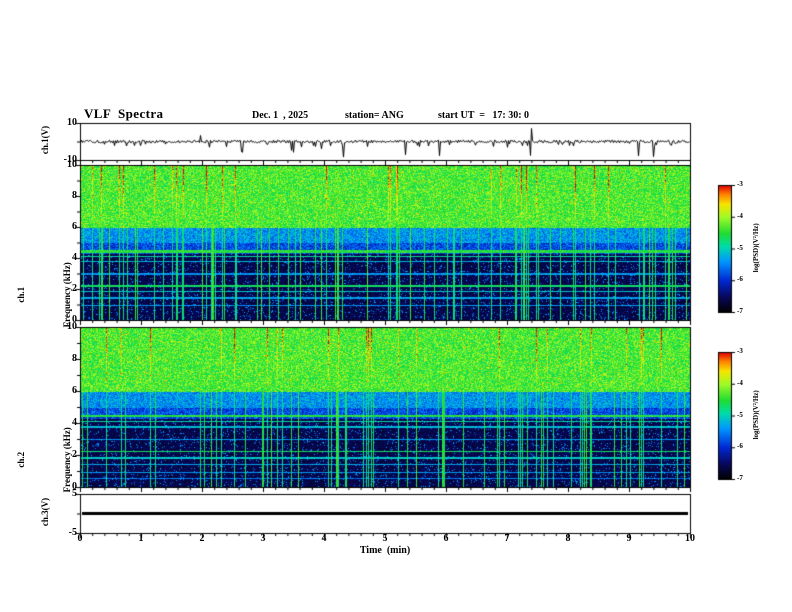 This screenshot has width=792, height=612. I want to click on colorbar2-tick-label: -5, so click(740, 414).